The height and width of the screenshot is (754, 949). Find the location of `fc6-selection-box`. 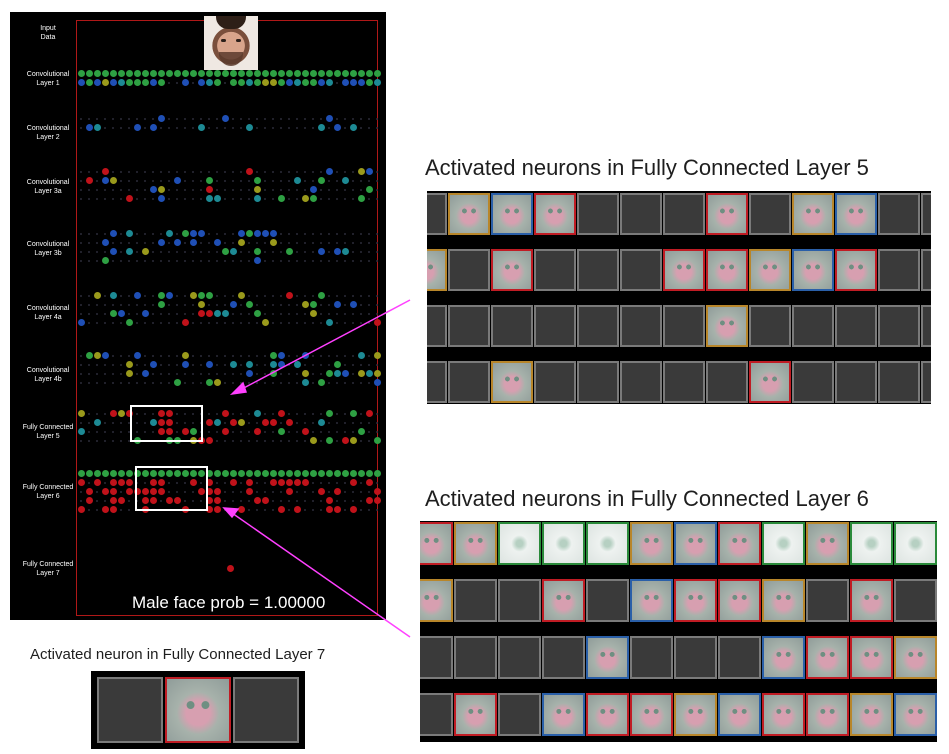

fc6-selection-box is located at coordinates (171, 488).